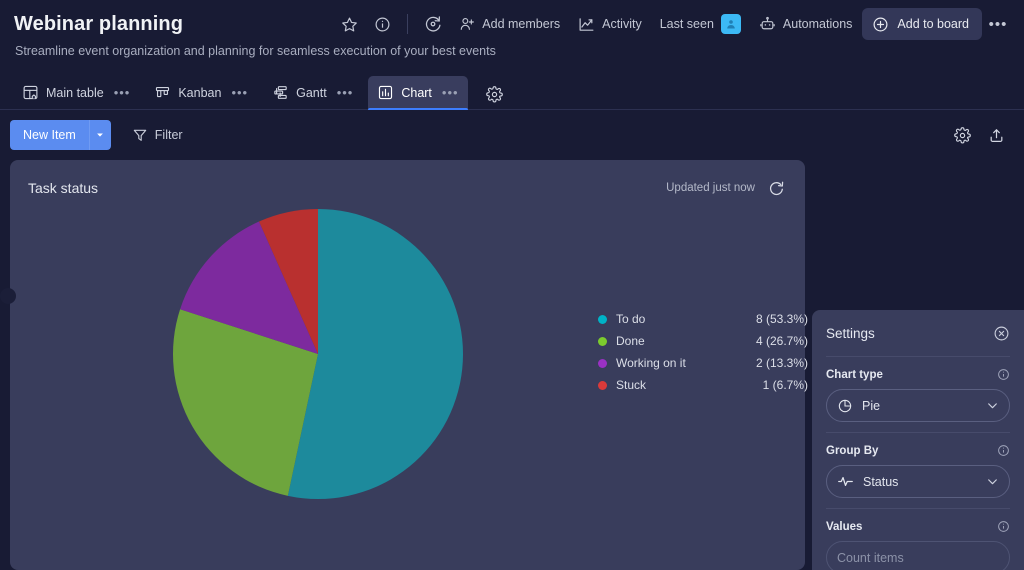 The image size is (1024, 570). Describe the element at coordinates (312, 92) in the screenshot. I see `tab-gantt: Gantt •••` at that location.